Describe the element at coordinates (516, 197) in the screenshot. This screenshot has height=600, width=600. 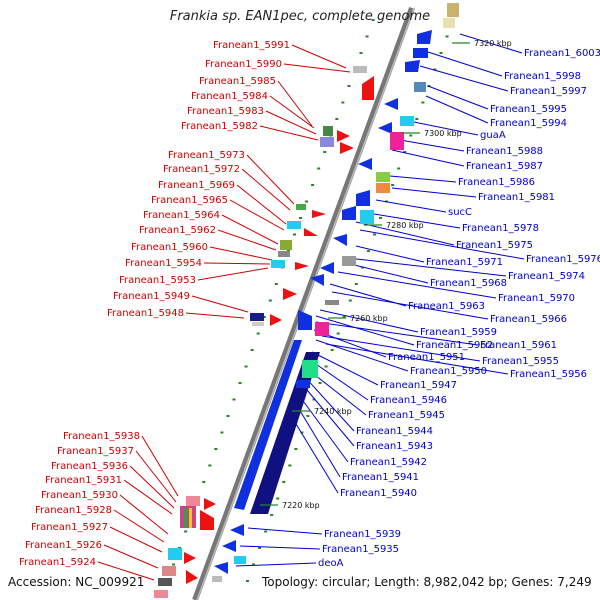
I see `gene-label-right: Franean1_5981` at that location.